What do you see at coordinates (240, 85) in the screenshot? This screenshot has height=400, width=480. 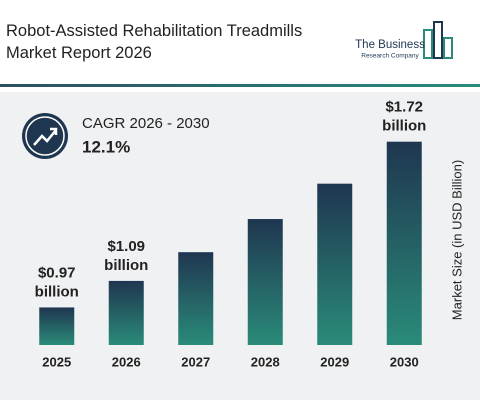 I see `header-rule` at bounding box center [240, 85].